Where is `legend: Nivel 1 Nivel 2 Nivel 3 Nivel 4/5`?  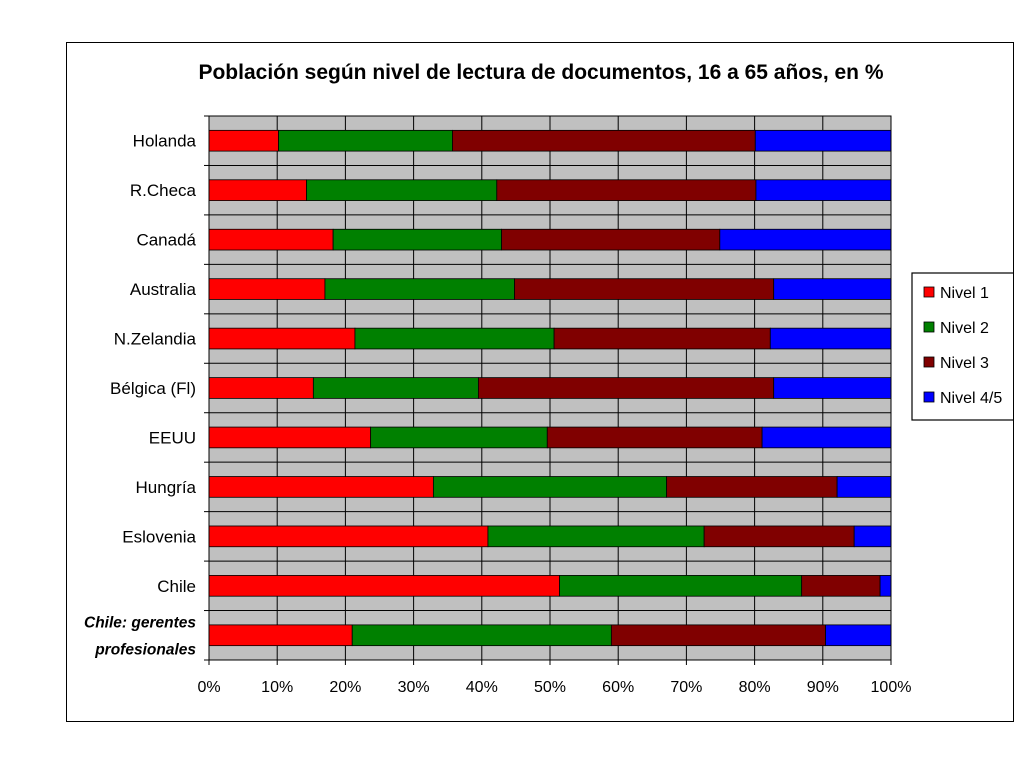
legend: Nivel 1 Nivel 2 Nivel 3 Nivel 4/5 is located at coordinates (962, 346).